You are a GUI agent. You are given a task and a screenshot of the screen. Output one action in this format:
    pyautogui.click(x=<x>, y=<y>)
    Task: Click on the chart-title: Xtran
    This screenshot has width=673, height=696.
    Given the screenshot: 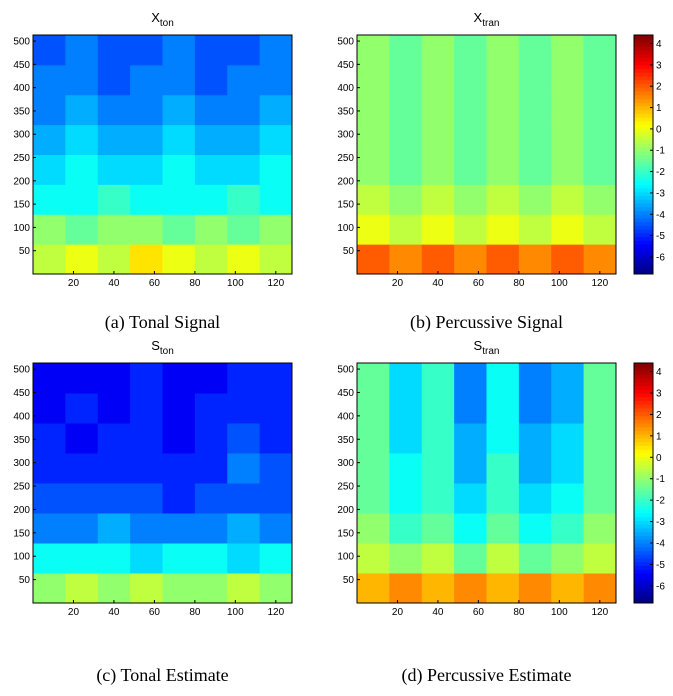 What is the action you would take?
    pyautogui.click(x=487, y=19)
    